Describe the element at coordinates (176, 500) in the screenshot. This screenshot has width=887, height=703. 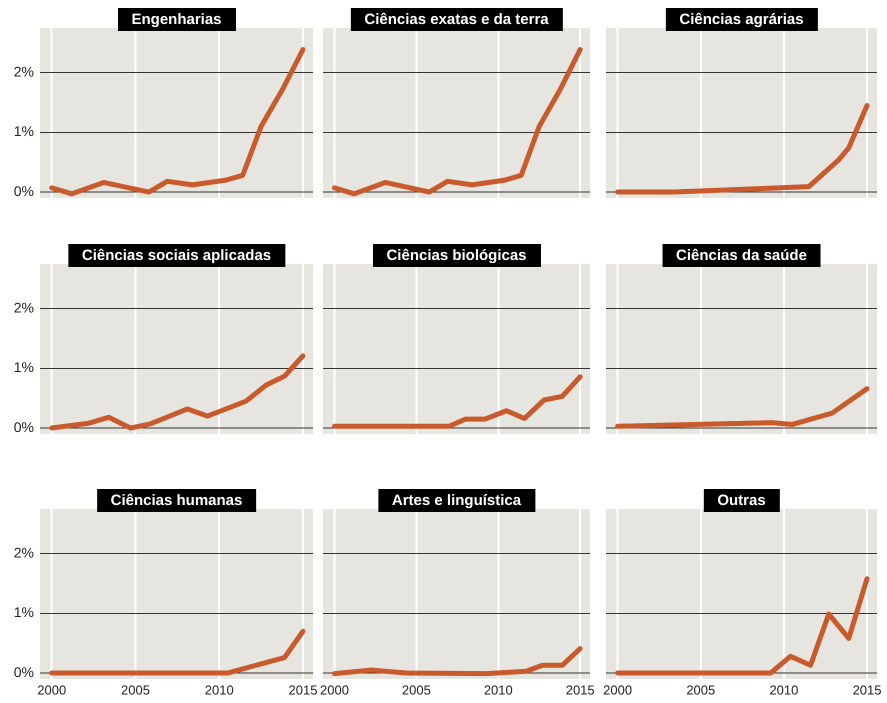
I see `chart-title: Ciências humanas` at that location.